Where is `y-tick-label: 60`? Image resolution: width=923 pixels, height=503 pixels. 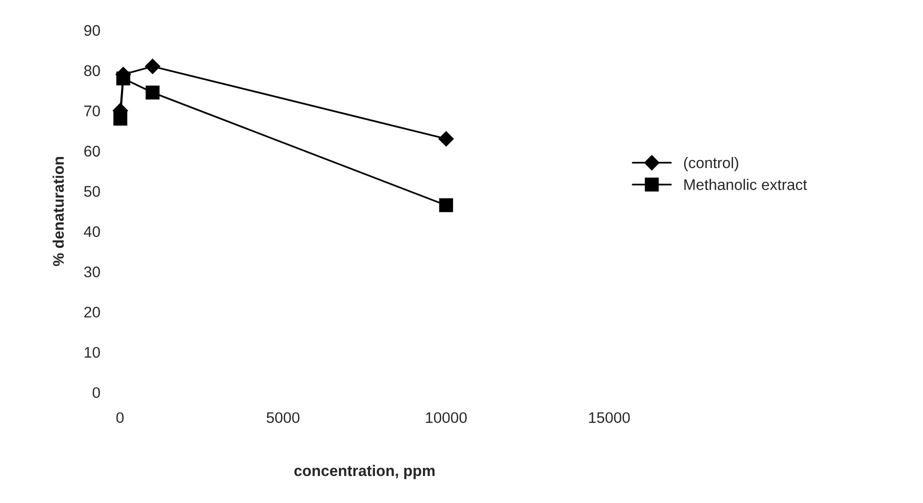 y-tick-label: 60 is located at coordinates (92, 151).